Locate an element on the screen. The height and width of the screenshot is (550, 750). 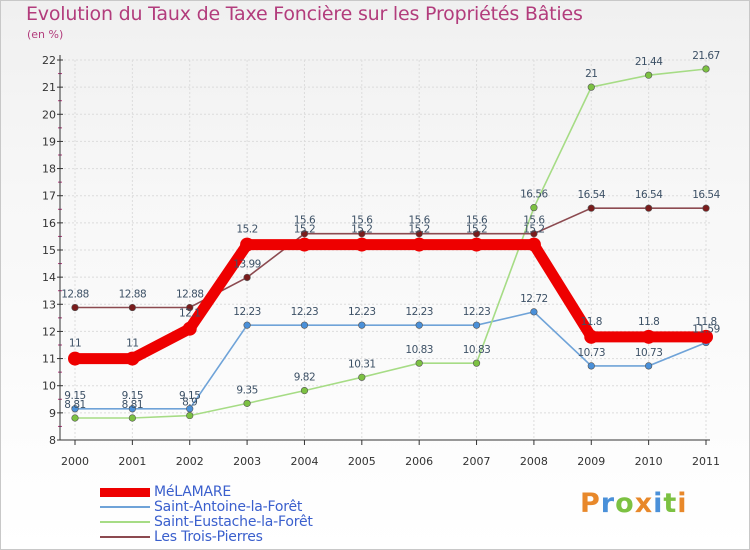
x-tick-label: 2004 is located at coordinates (304, 461).